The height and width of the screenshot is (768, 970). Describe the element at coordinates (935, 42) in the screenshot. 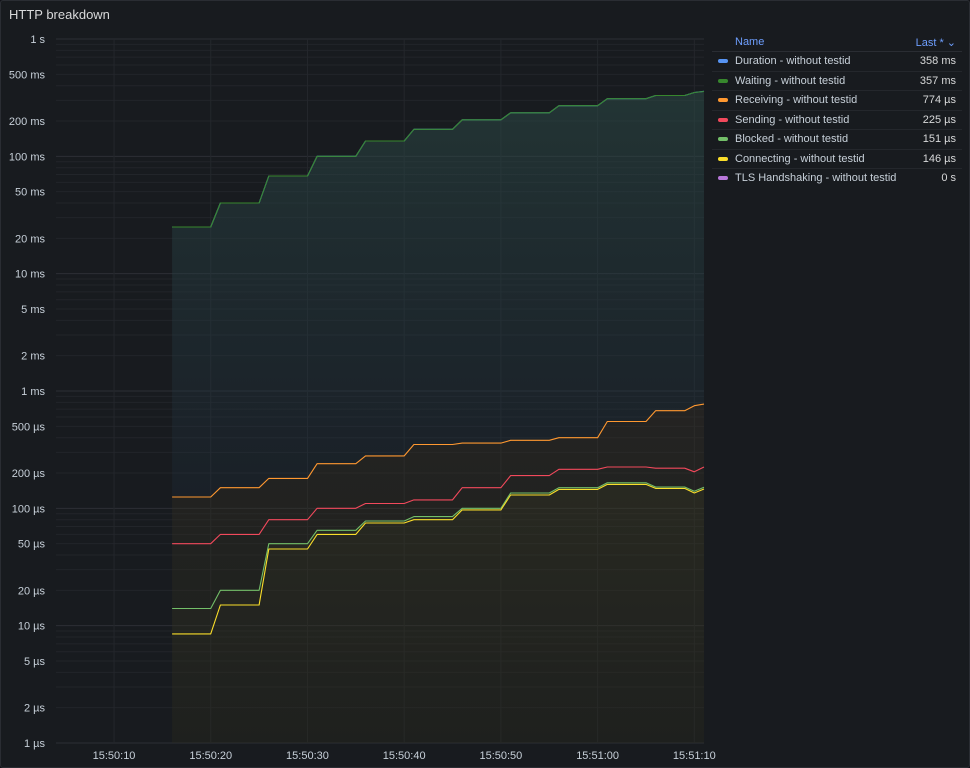

I see `legend-last-header: Last * ⌄` at that location.